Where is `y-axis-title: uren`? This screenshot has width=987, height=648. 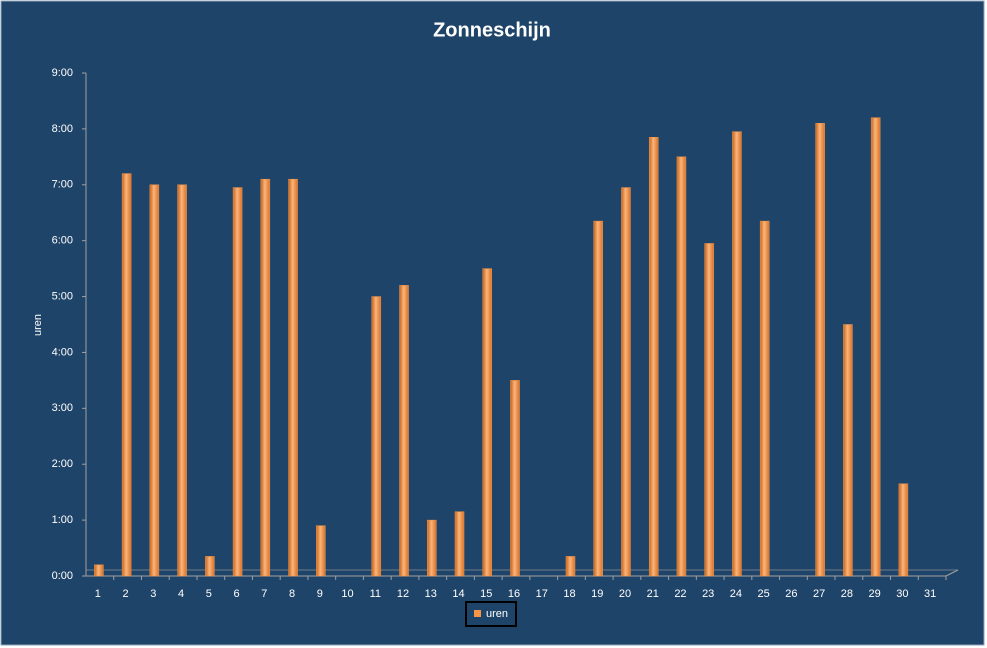
y-axis-title: uren is located at coordinates (38, 325).